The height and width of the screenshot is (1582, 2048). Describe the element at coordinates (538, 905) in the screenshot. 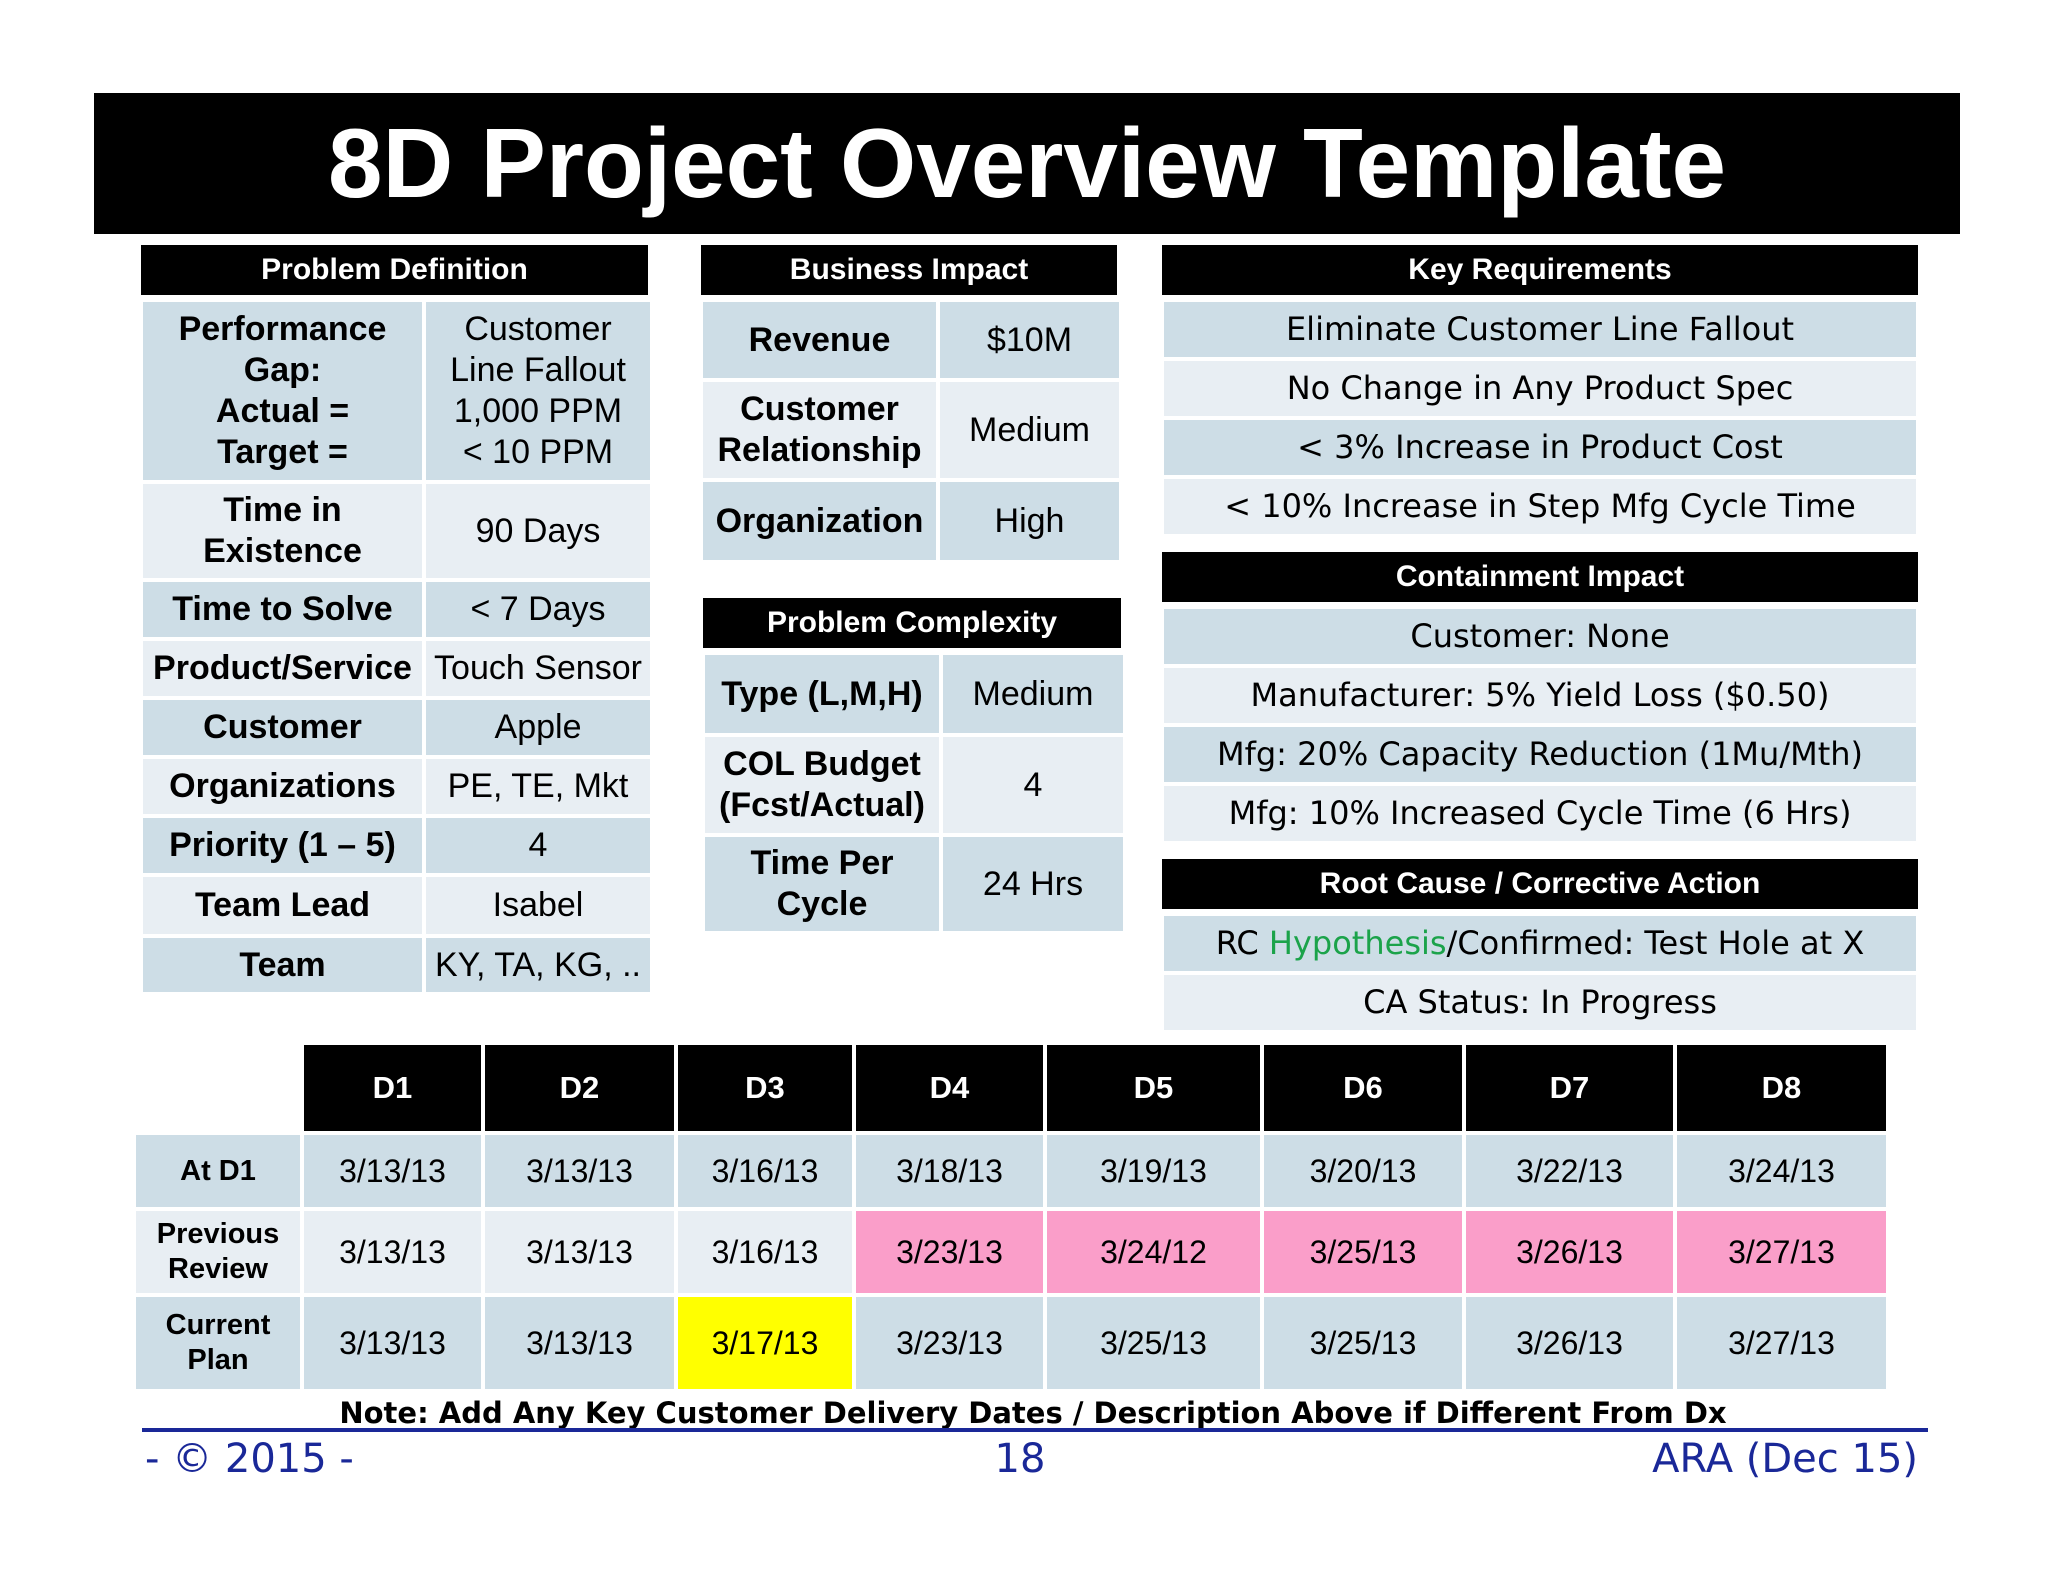

I see `team-lead-value: Isabel` at that location.